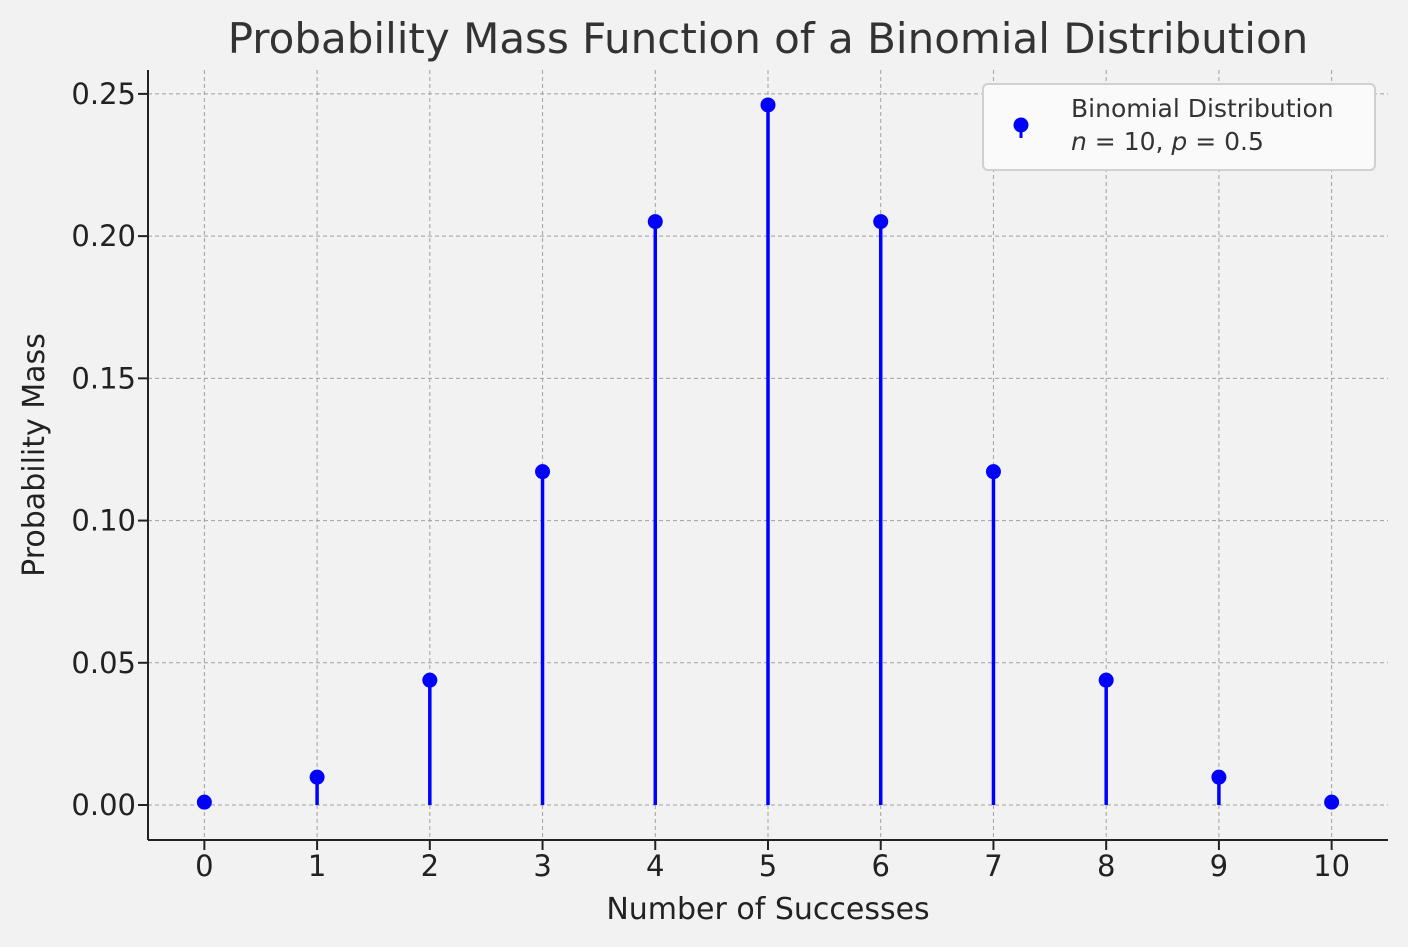 This screenshot has width=1408, height=947. What do you see at coordinates (1106, 866) in the screenshot?
I see `x-tick-label: 8` at bounding box center [1106, 866].